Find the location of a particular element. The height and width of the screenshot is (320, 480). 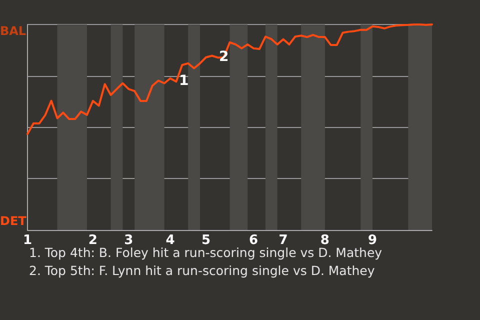

x-tick-label: 5 is located at coordinates (205, 240).